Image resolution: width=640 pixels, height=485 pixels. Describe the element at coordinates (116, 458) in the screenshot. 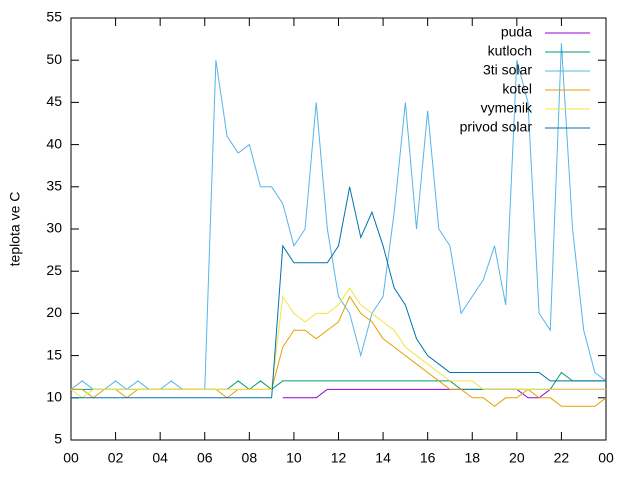

I see `x-tick-label: 02` at that location.